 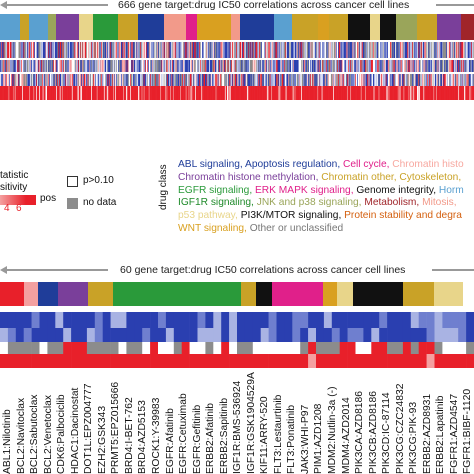 What do you see at coordinates (403, 216) in the screenshot?
I see `drug-class-item: Protein stability and degra` at bounding box center [403, 216].